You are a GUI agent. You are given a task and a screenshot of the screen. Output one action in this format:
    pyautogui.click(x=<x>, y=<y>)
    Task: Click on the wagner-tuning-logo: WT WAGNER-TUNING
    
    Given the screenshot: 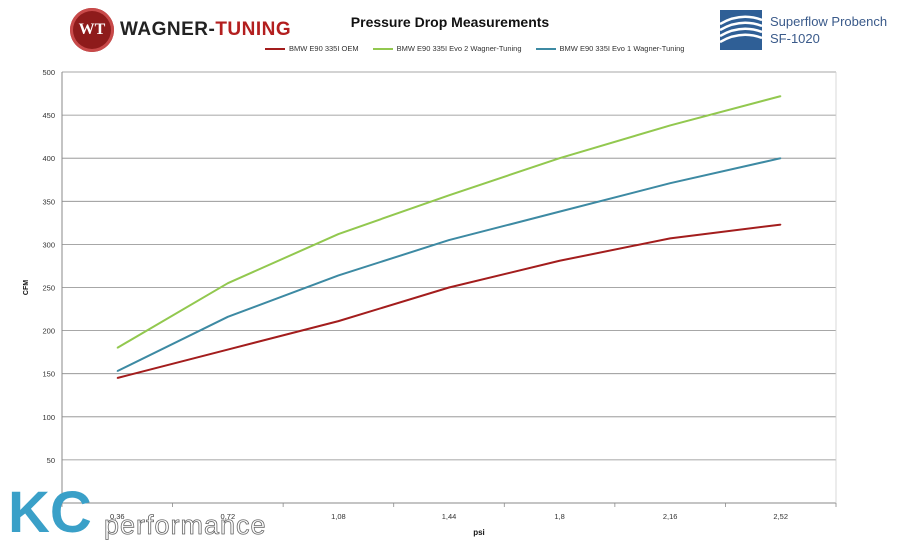 What is the action you would take?
    pyautogui.click(x=180, y=30)
    